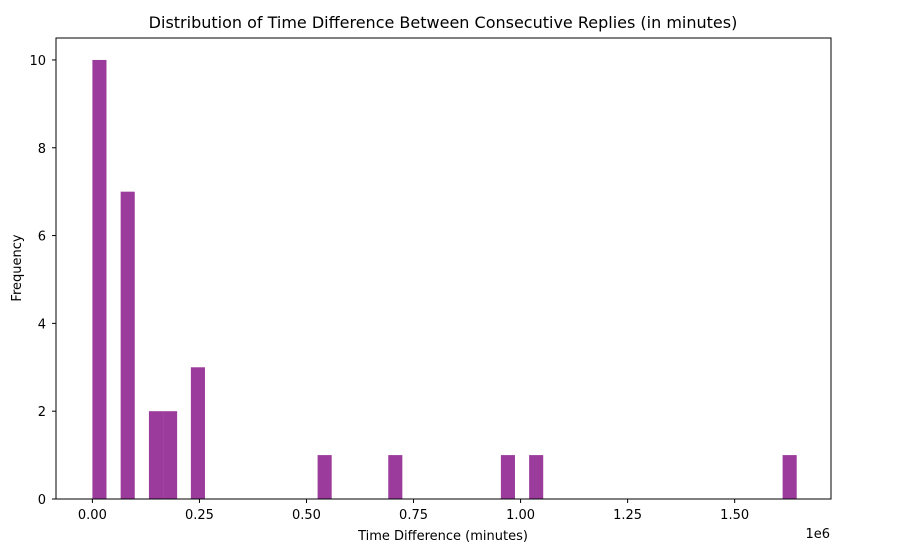 This screenshot has height=551, width=903. What do you see at coordinates (42, 149) in the screenshot?
I see `y-tick-label: 8` at bounding box center [42, 149].